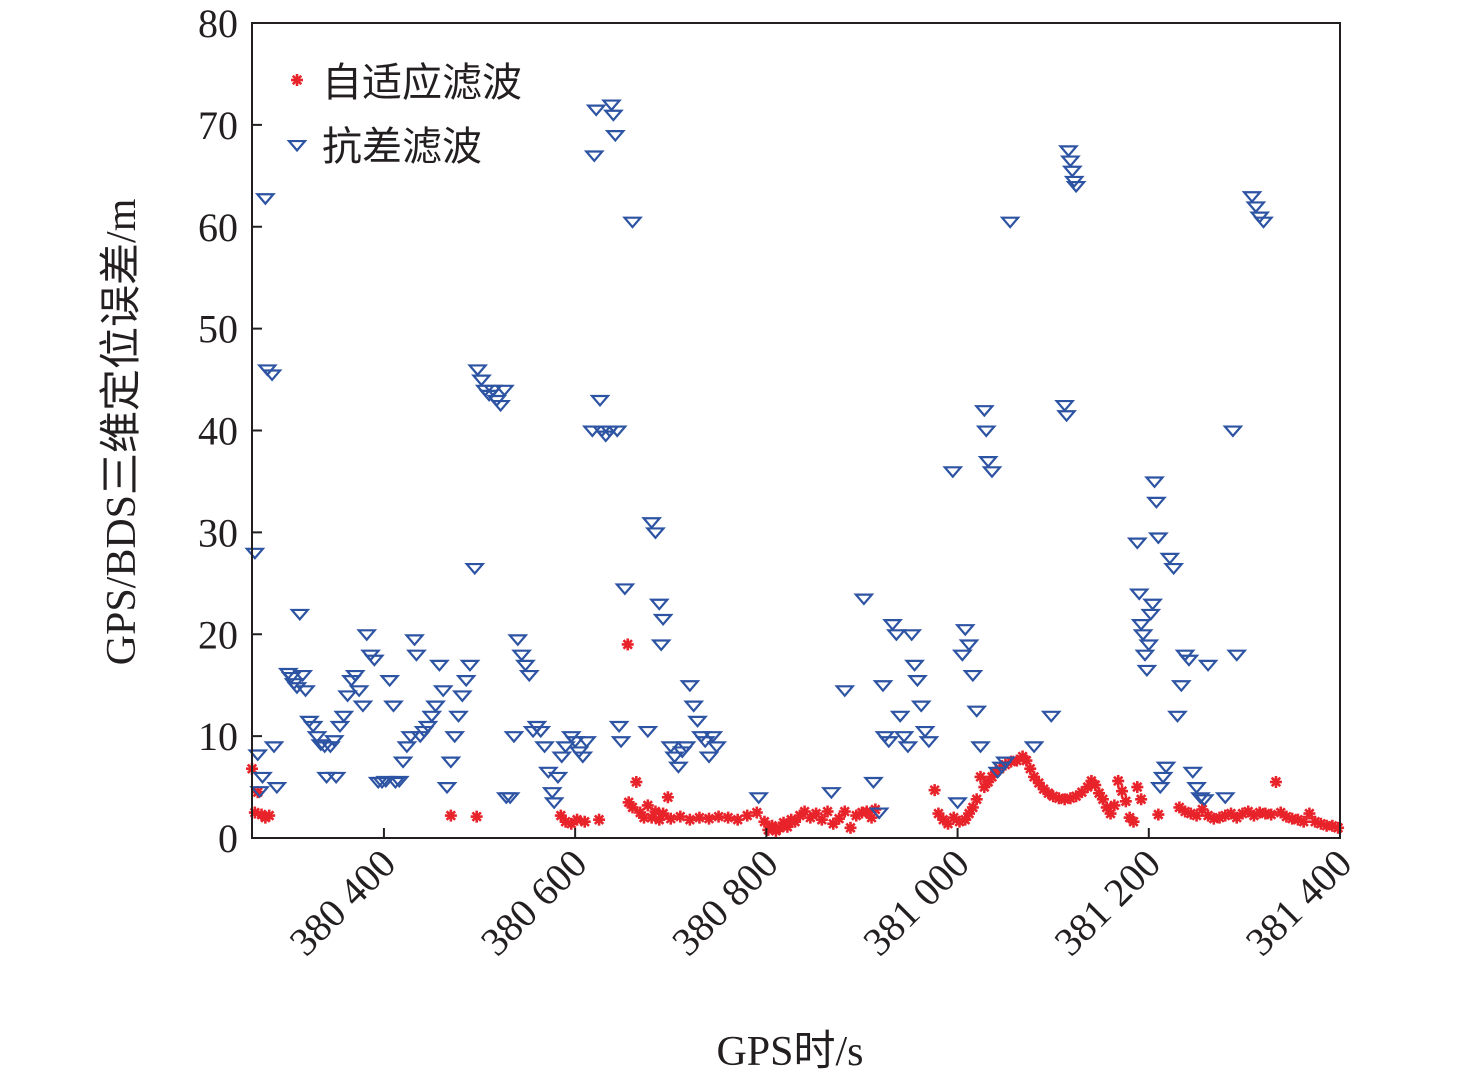 The width and height of the screenshot is (1476, 1083). Describe the element at coordinates (422, 83) in the screenshot. I see `legend-label-adaptive: 自适应滤波` at that location.